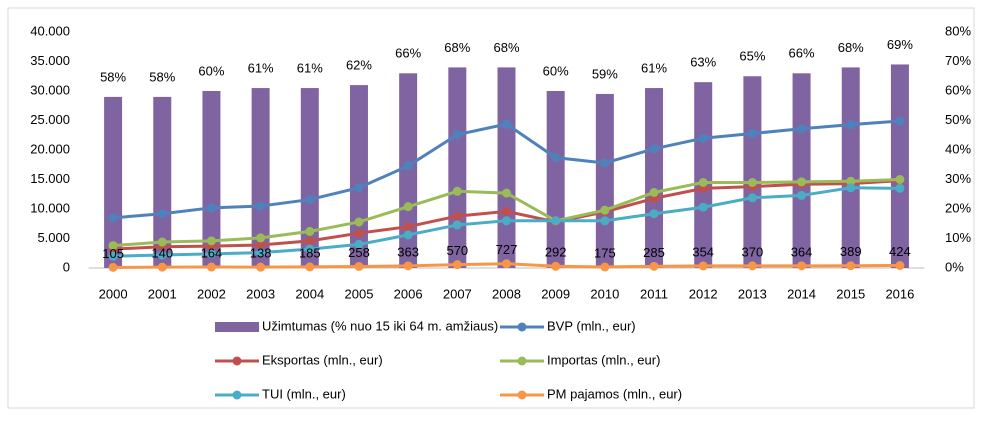 This screenshot has width=981, height=422. What do you see at coordinates (654, 293) in the screenshot?
I see `x-tick-label: 2011` at bounding box center [654, 293].